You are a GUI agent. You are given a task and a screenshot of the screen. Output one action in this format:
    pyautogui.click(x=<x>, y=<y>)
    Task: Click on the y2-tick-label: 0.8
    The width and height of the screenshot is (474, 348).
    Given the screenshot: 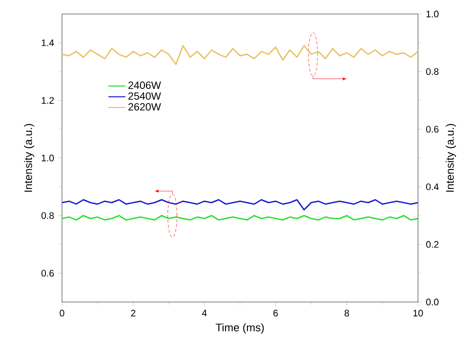 What is the action you would take?
    pyautogui.click(x=432, y=71)
    